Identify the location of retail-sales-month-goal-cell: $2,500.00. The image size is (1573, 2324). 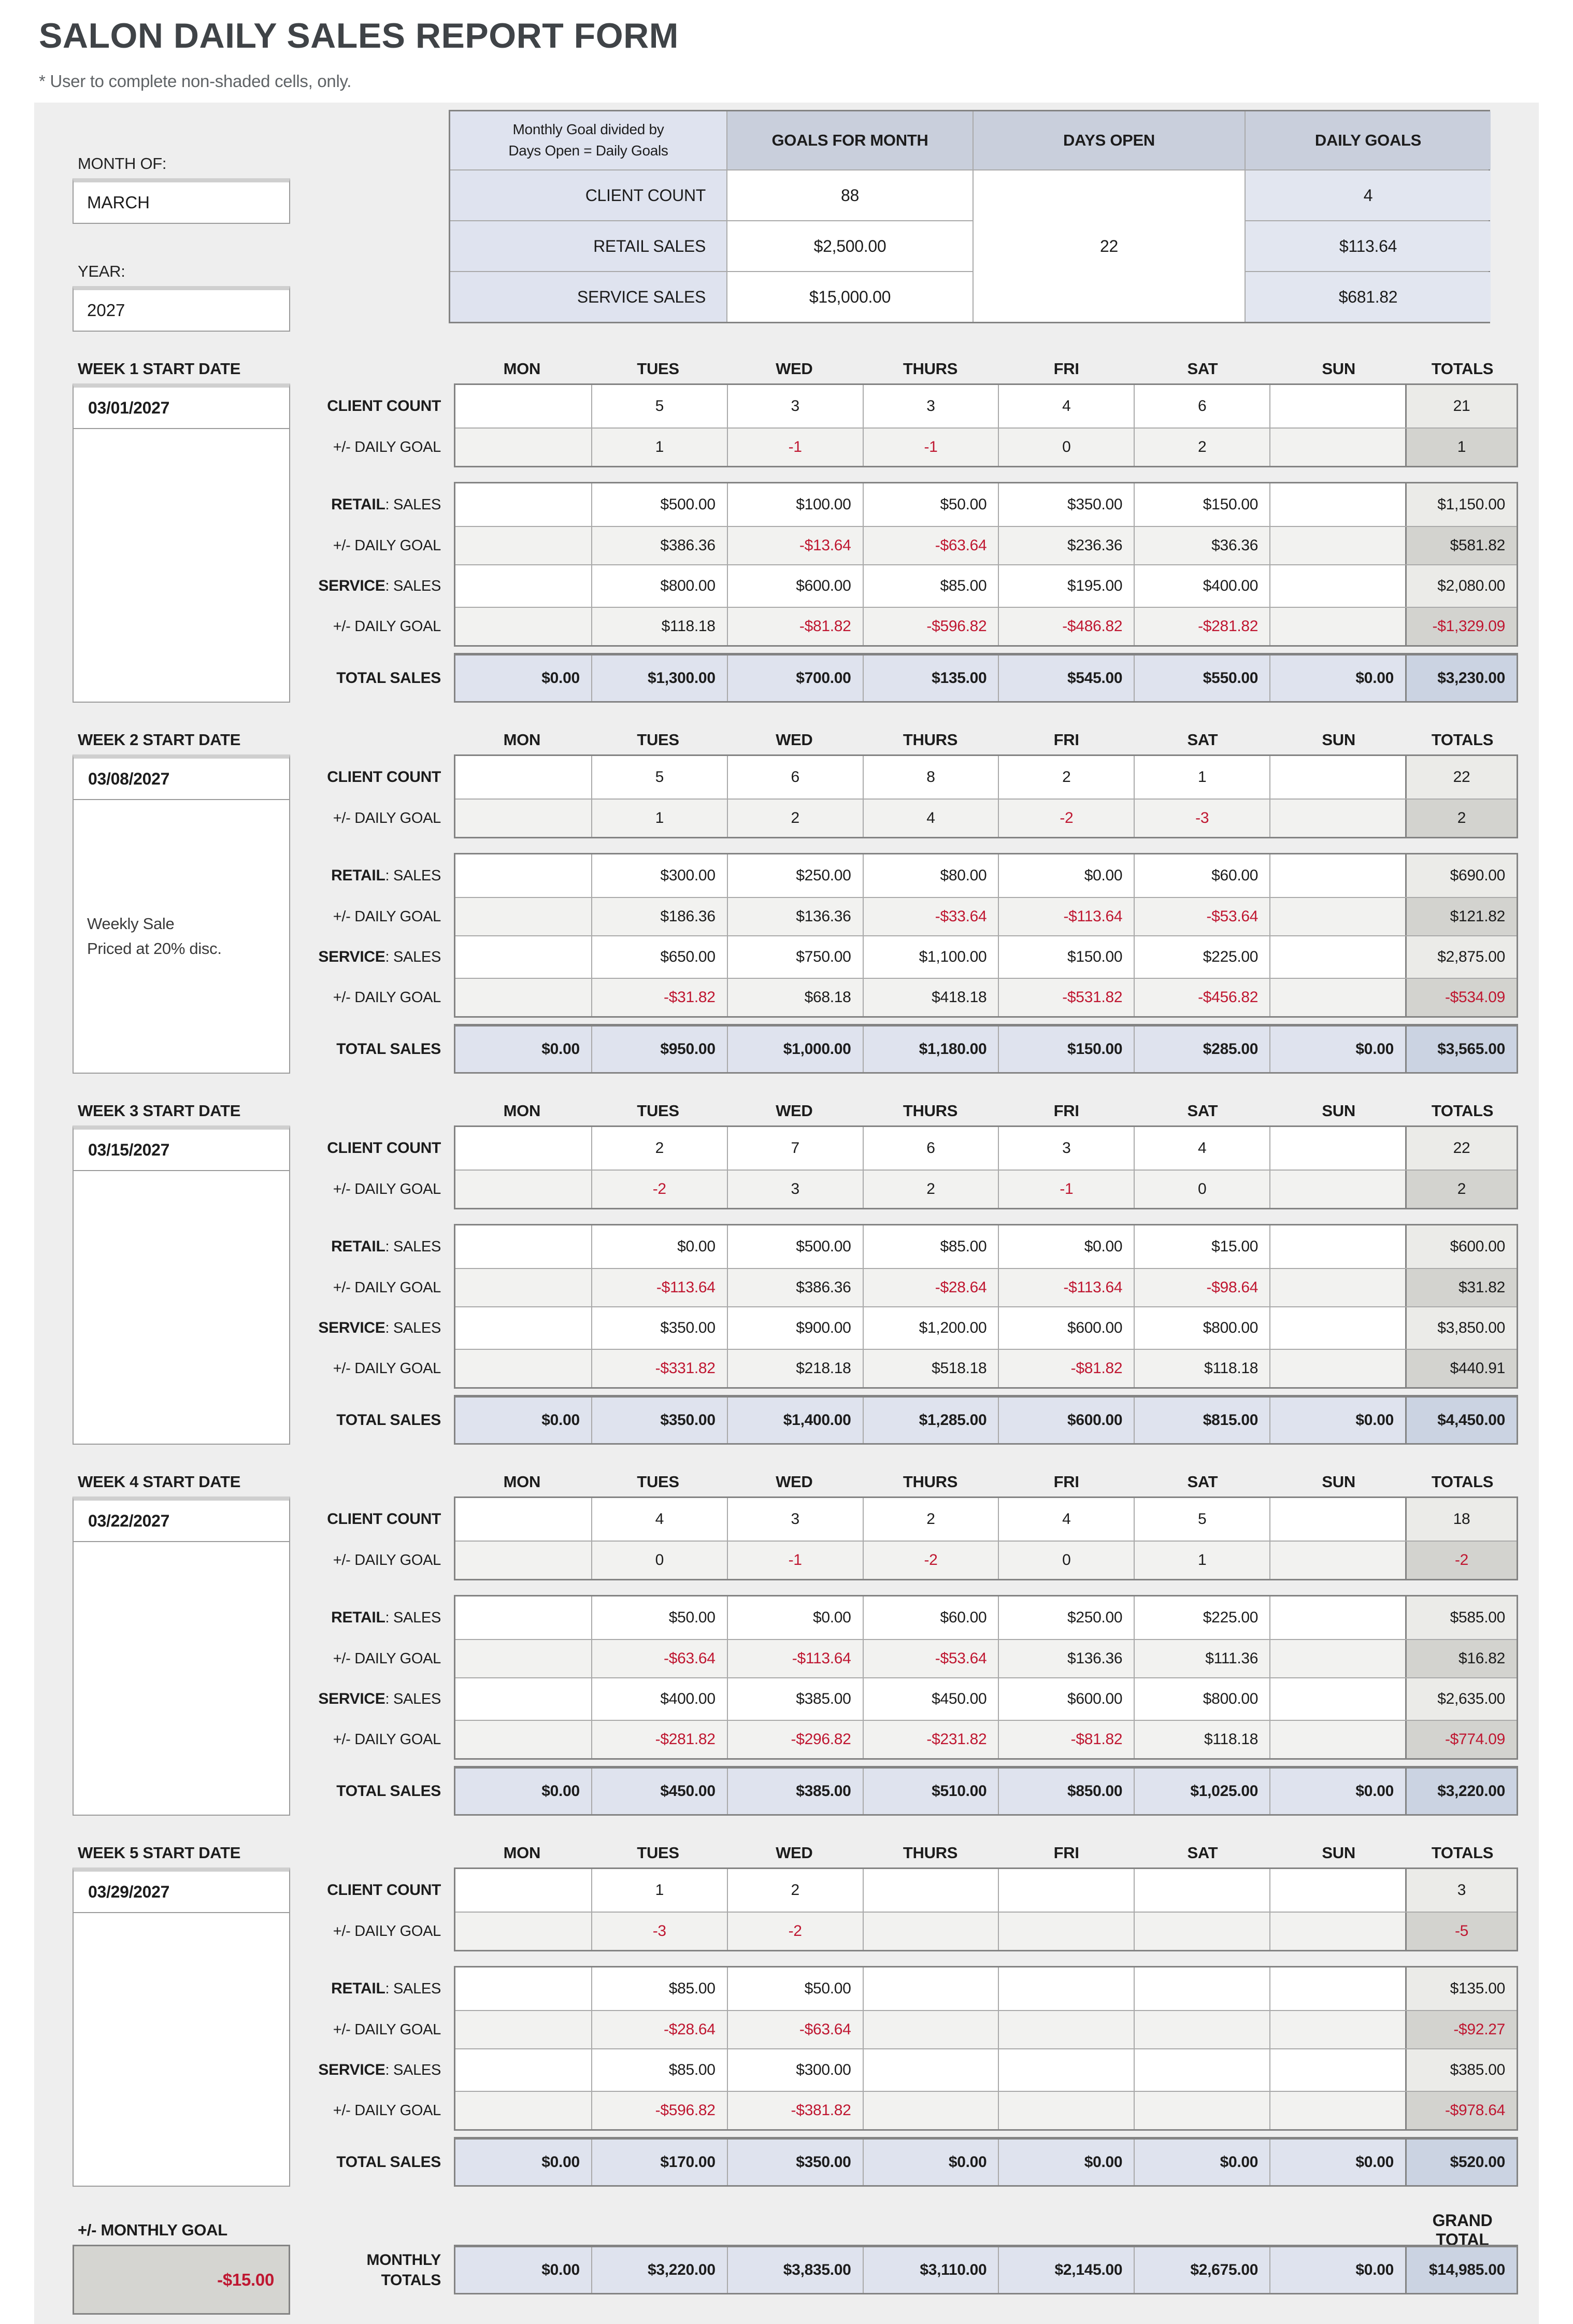
(850, 246).